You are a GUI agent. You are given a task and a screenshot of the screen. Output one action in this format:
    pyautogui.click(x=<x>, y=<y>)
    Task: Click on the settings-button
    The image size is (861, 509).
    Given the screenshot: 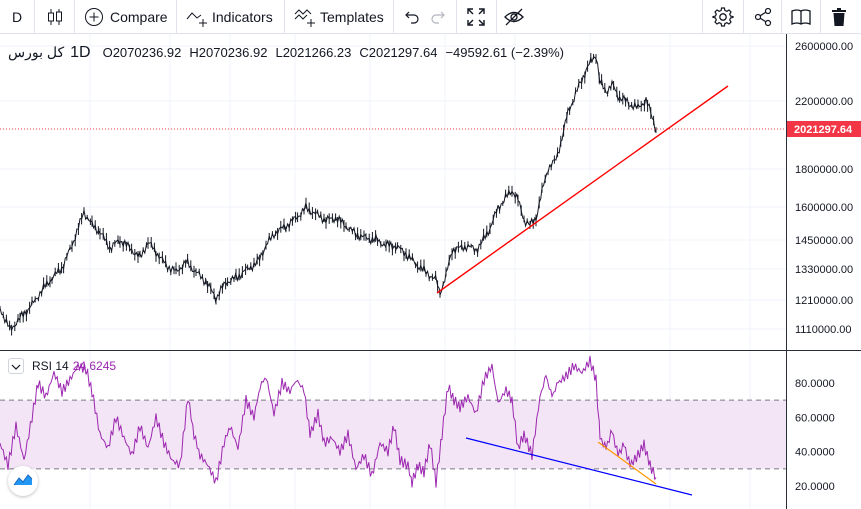 What is the action you would take?
    pyautogui.click(x=723, y=16)
    